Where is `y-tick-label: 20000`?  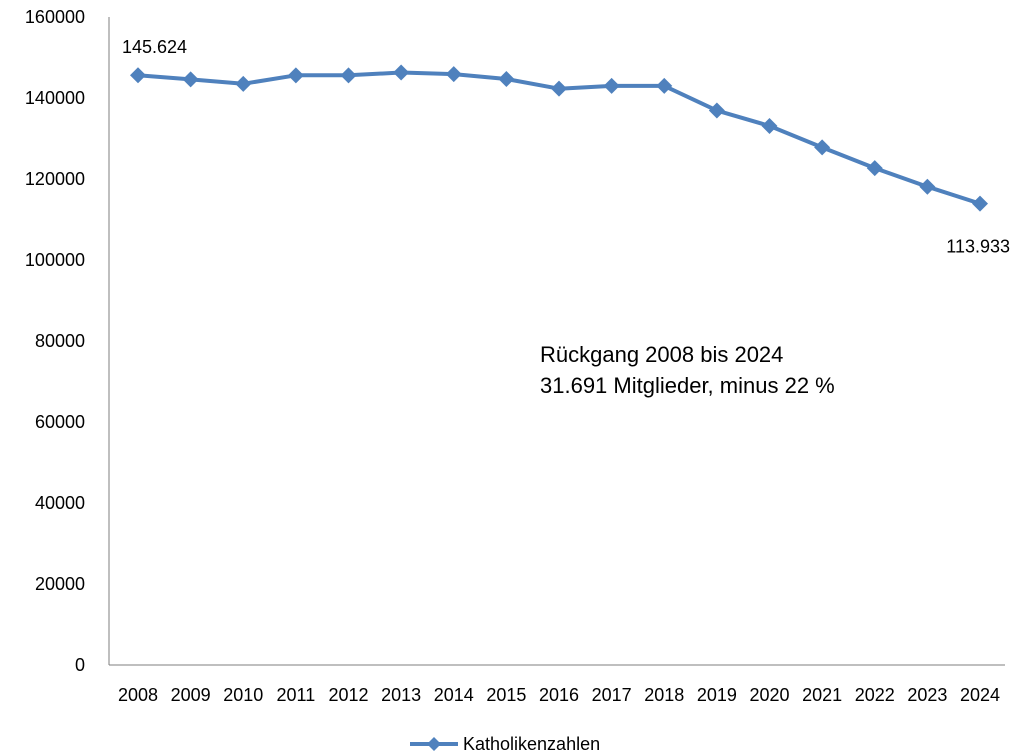 y-tick-label: 20000 is located at coordinates (60, 584).